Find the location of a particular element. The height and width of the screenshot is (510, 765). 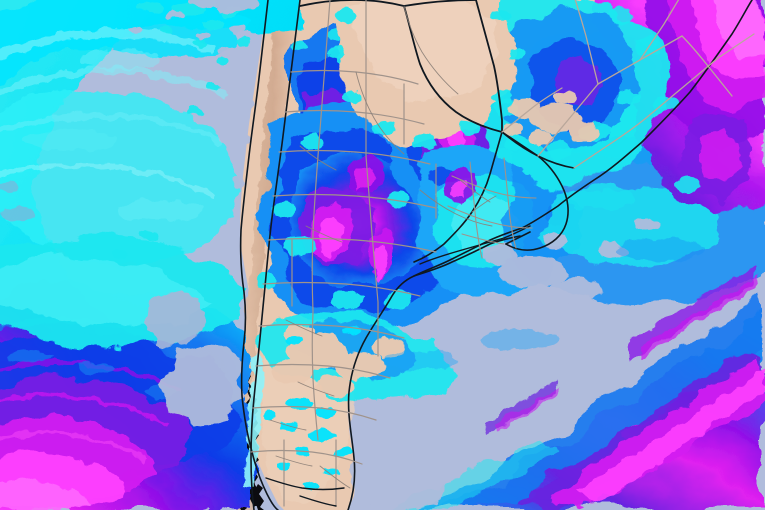

north-argentina-clear-window is located at coordinates (426, 74).